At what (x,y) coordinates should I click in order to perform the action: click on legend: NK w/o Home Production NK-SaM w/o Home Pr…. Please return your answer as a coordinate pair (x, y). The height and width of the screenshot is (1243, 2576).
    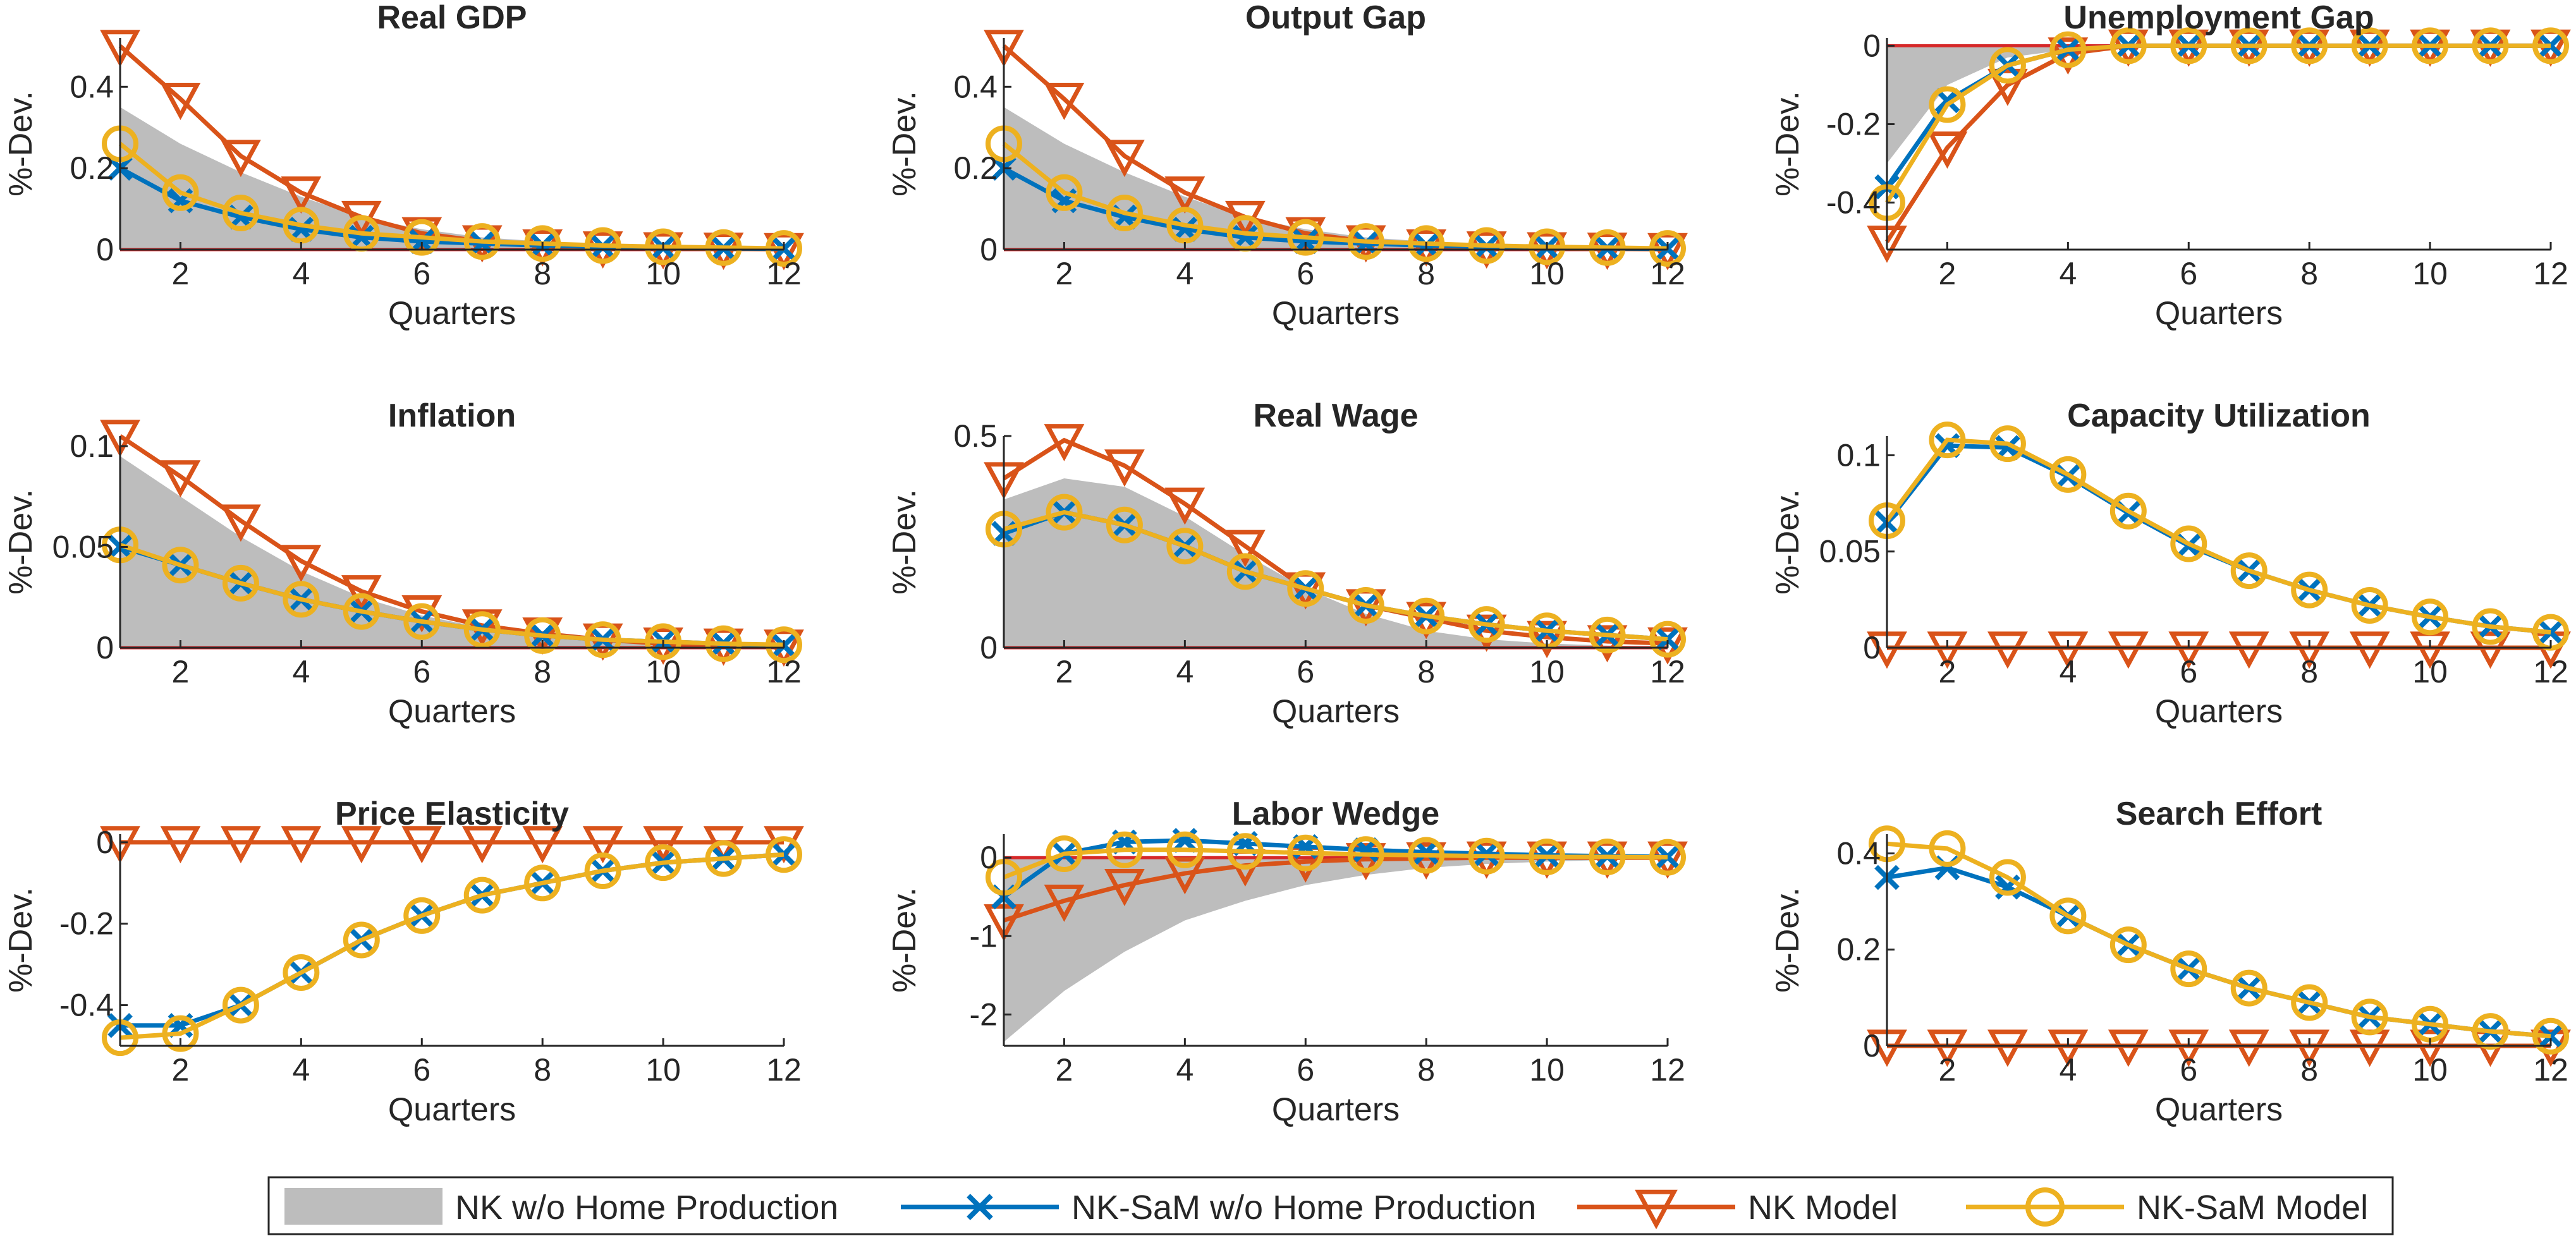
    Looking at the image, I should click on (1330, 1205).